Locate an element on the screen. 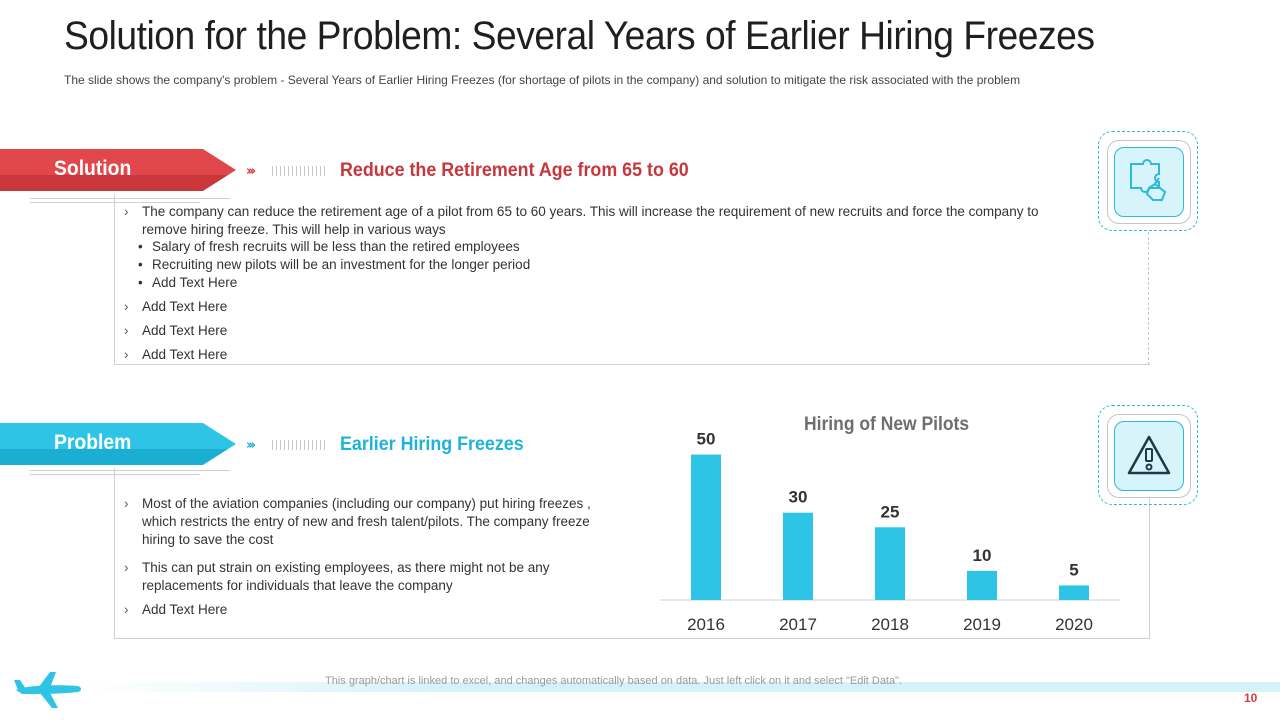  warning-icon is located at coordinates (1149, 455).